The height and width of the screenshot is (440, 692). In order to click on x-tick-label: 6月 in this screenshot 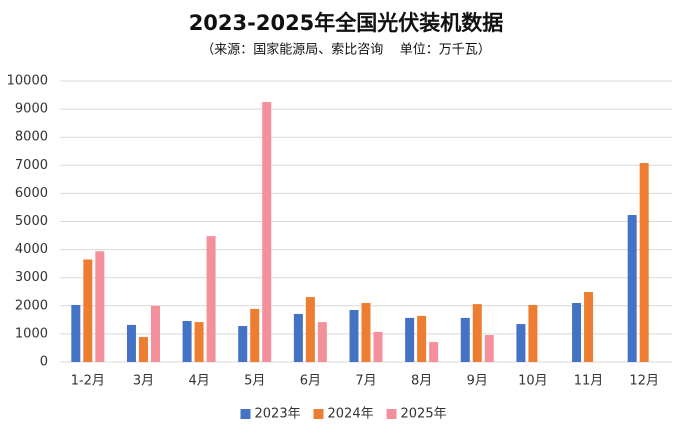, I will do `click(310, 381)`.